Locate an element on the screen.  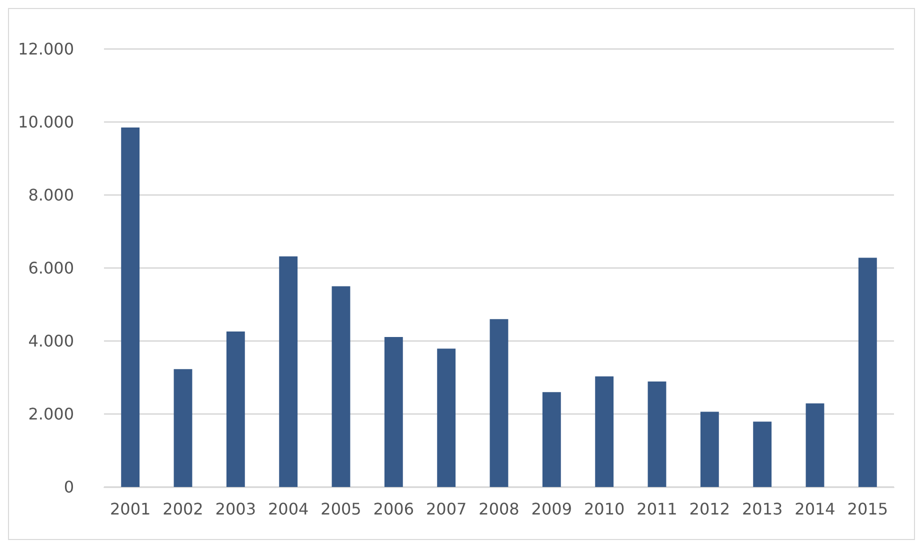
x-tick-label: 2004 is located at coordinates (288, 509).